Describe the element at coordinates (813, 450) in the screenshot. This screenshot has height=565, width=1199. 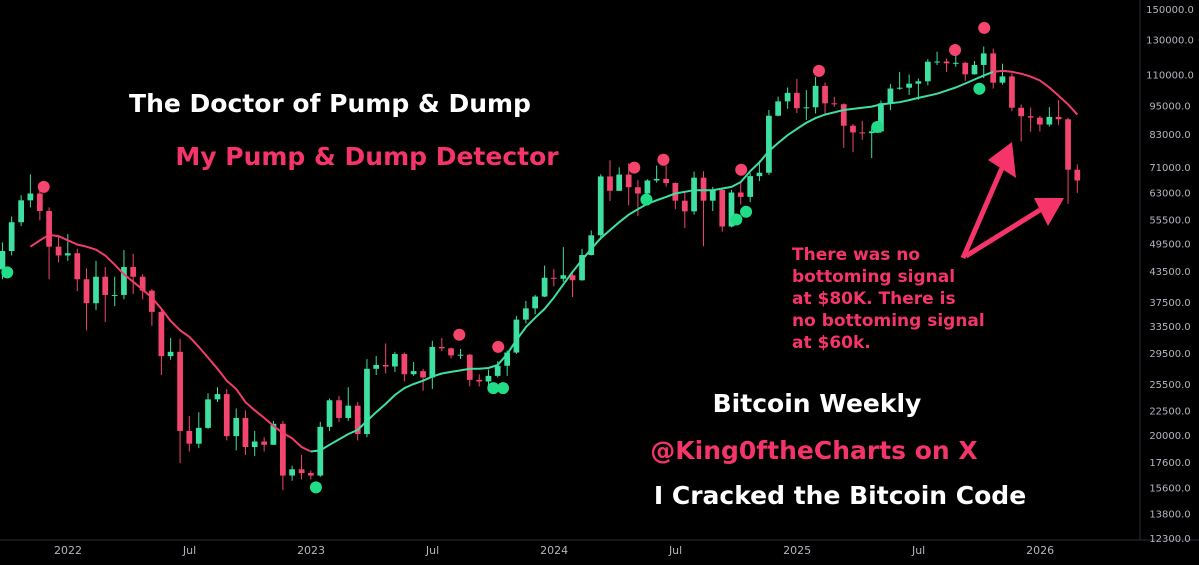
I see `note: @King0ftheCharts on X` at that location.